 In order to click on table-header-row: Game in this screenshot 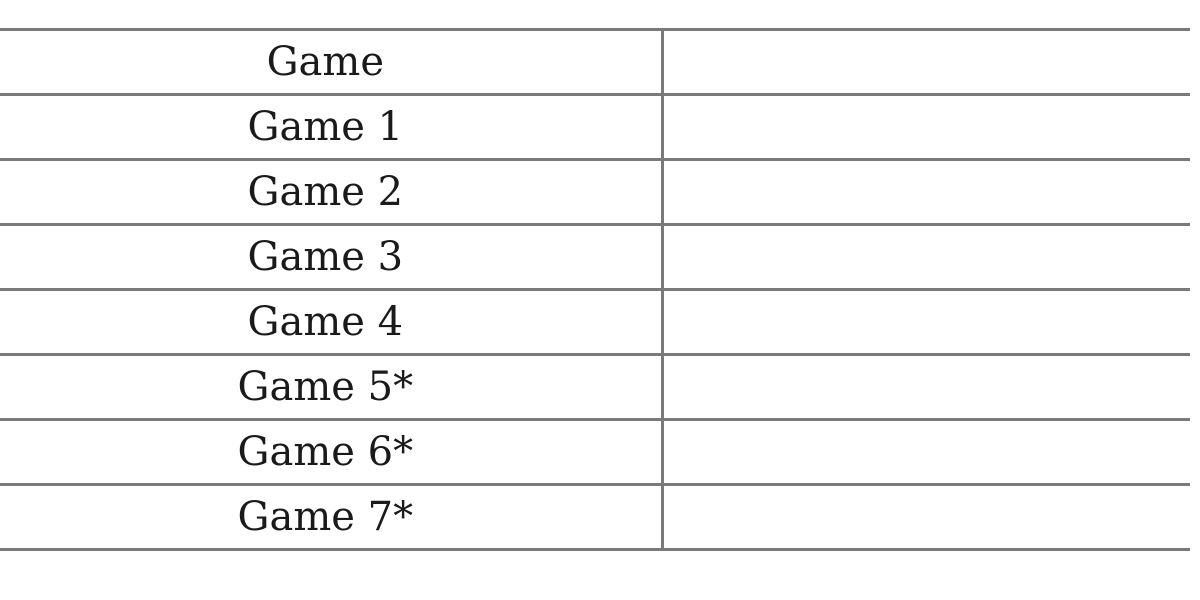, I will do `click(595, 62)`.